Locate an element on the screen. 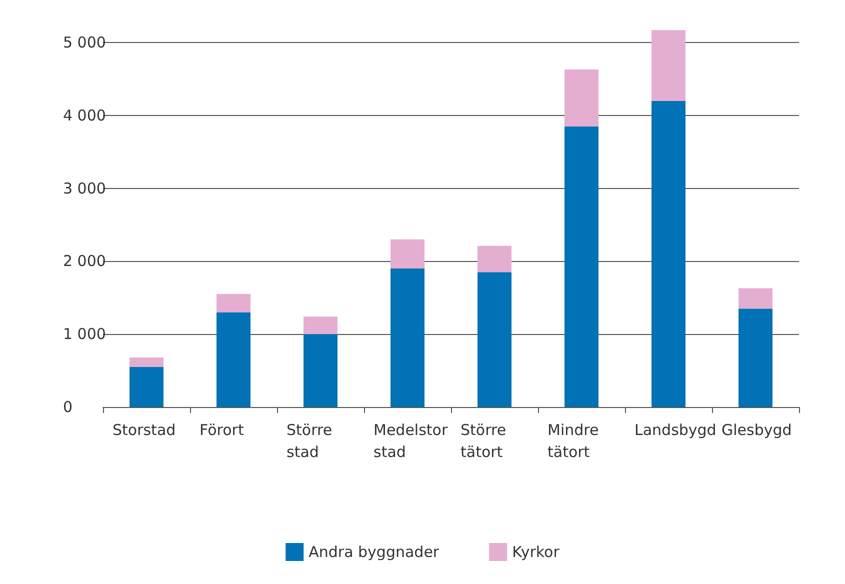 The width and height of the screenshot is (845, 584). y-tick-label: 1 000 is located at coordinates (84, 334).